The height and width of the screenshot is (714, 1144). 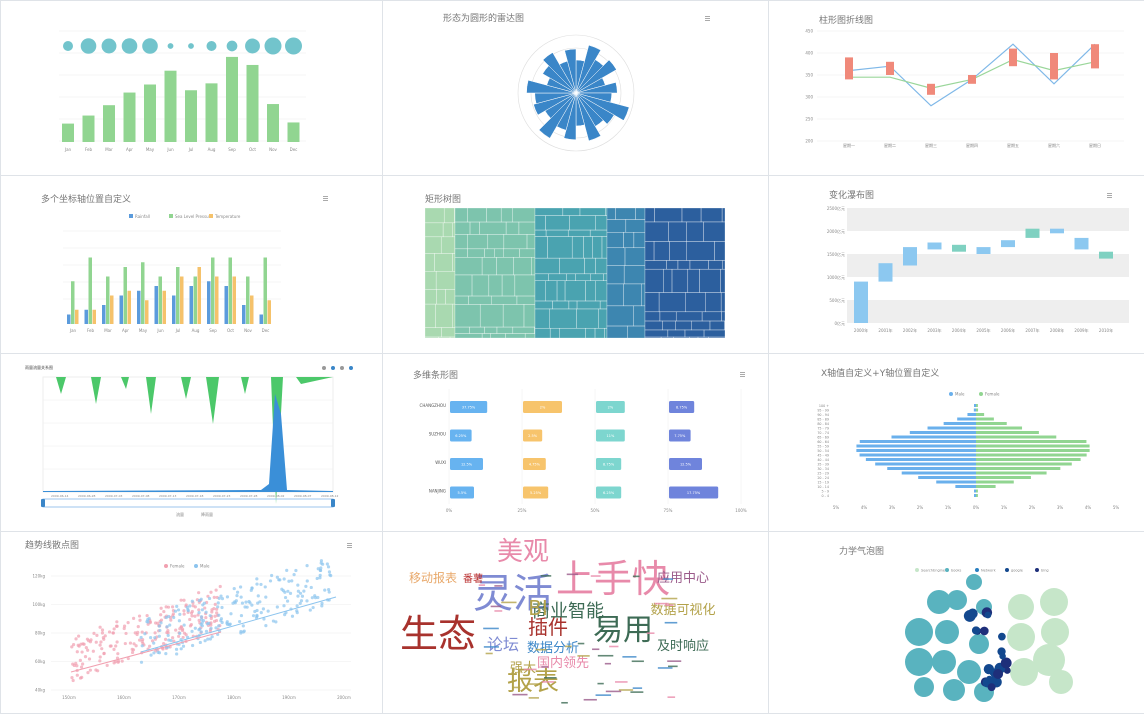 What do you see at coordinates (823, 420) in the screenshot?
I see `tick-label: 85 - 89` at bounding box center [823, 420].